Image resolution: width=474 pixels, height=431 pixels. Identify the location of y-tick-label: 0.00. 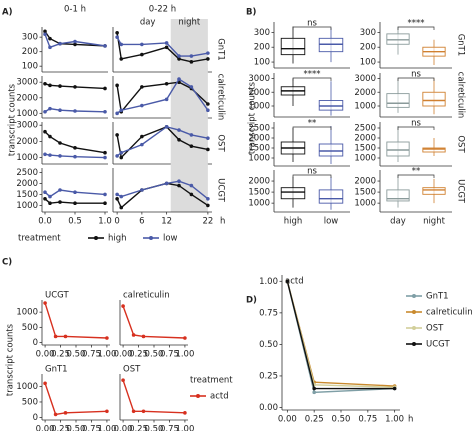
(268, 408).